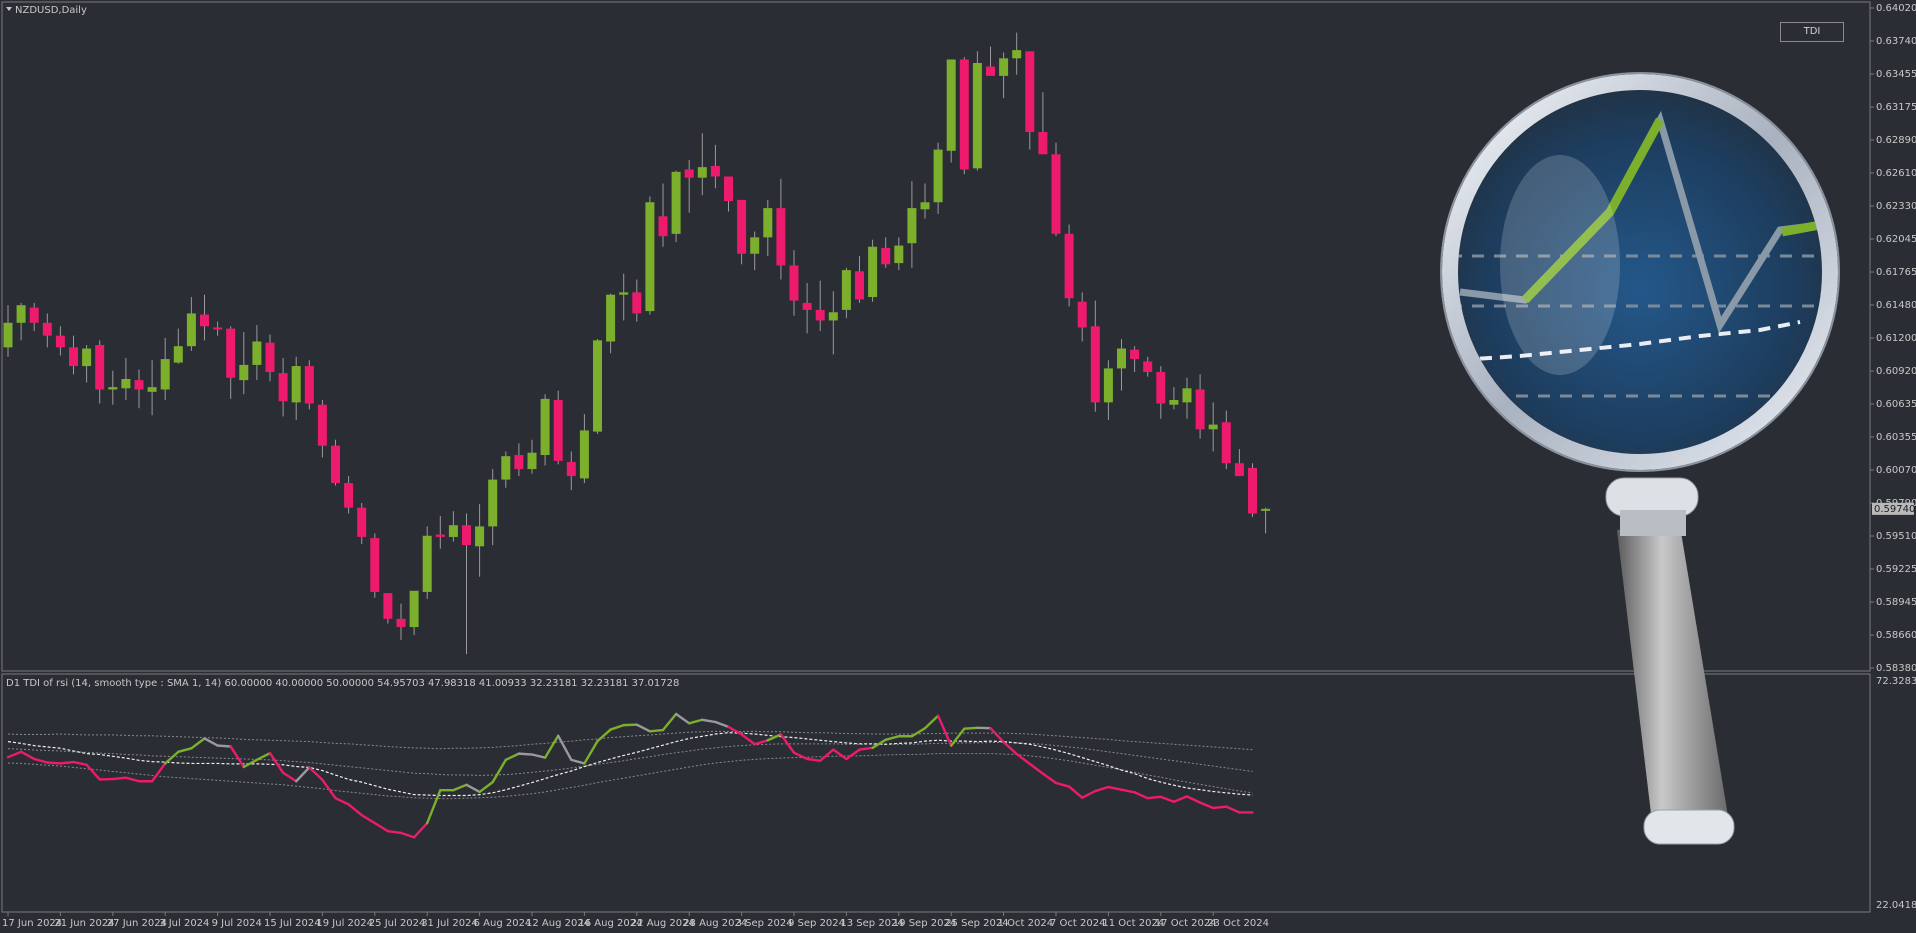 The height and width of the screenshot is (933, 1916). What do you see at coordinates (1896, 173) in the screenshot?
I see `price-tick-label: 0.62610` at bounding box center [1896, 173].